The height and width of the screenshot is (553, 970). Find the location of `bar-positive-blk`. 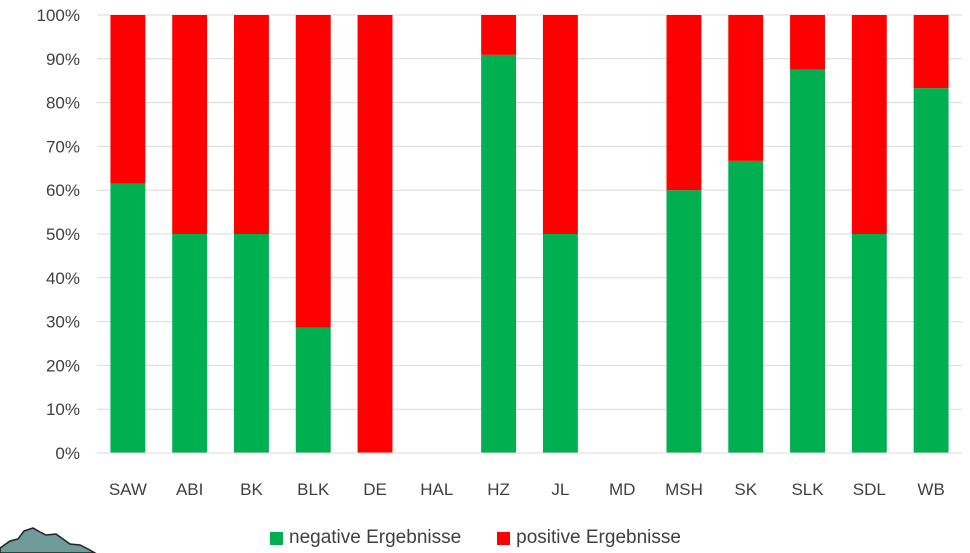

bar-positive-blk is located at coordinates (313, 171).